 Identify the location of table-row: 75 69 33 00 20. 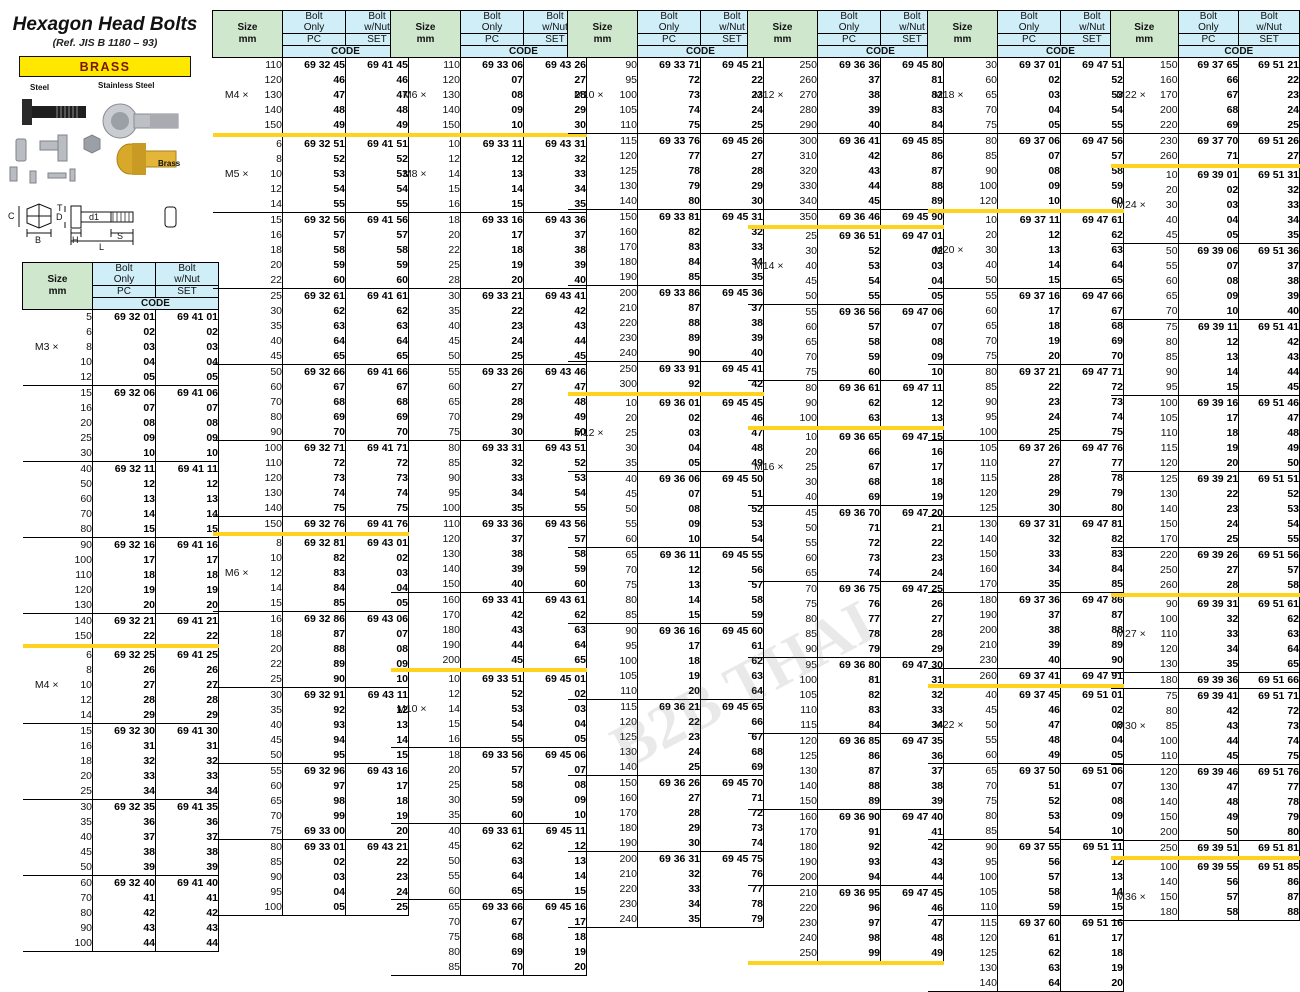
(310, 832).